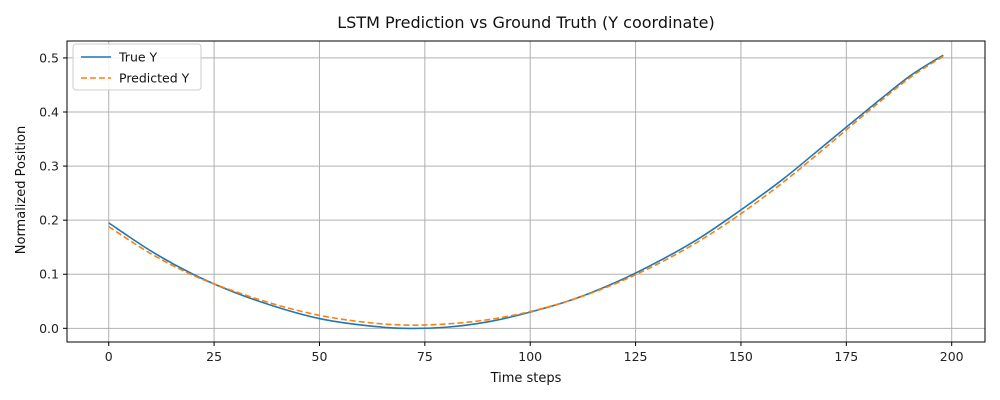 Image resolution: width=1000 pixels, height=400 pixels. I want to click on x-tick-label: 125, so click(636, 356).